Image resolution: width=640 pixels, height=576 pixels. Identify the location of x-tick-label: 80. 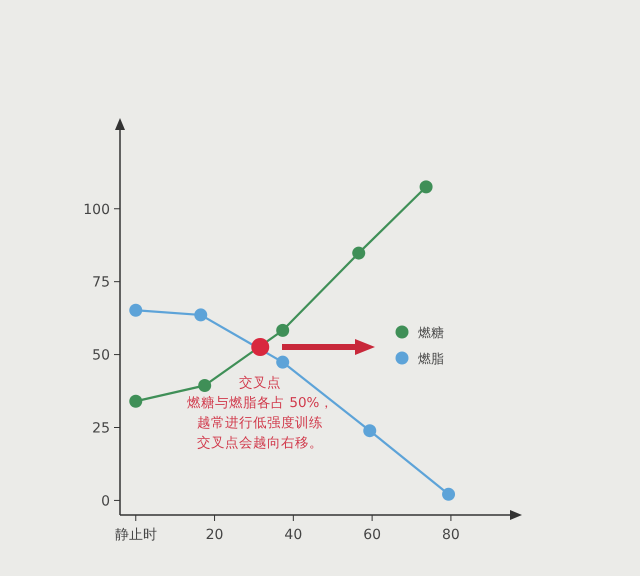
(451, 535).